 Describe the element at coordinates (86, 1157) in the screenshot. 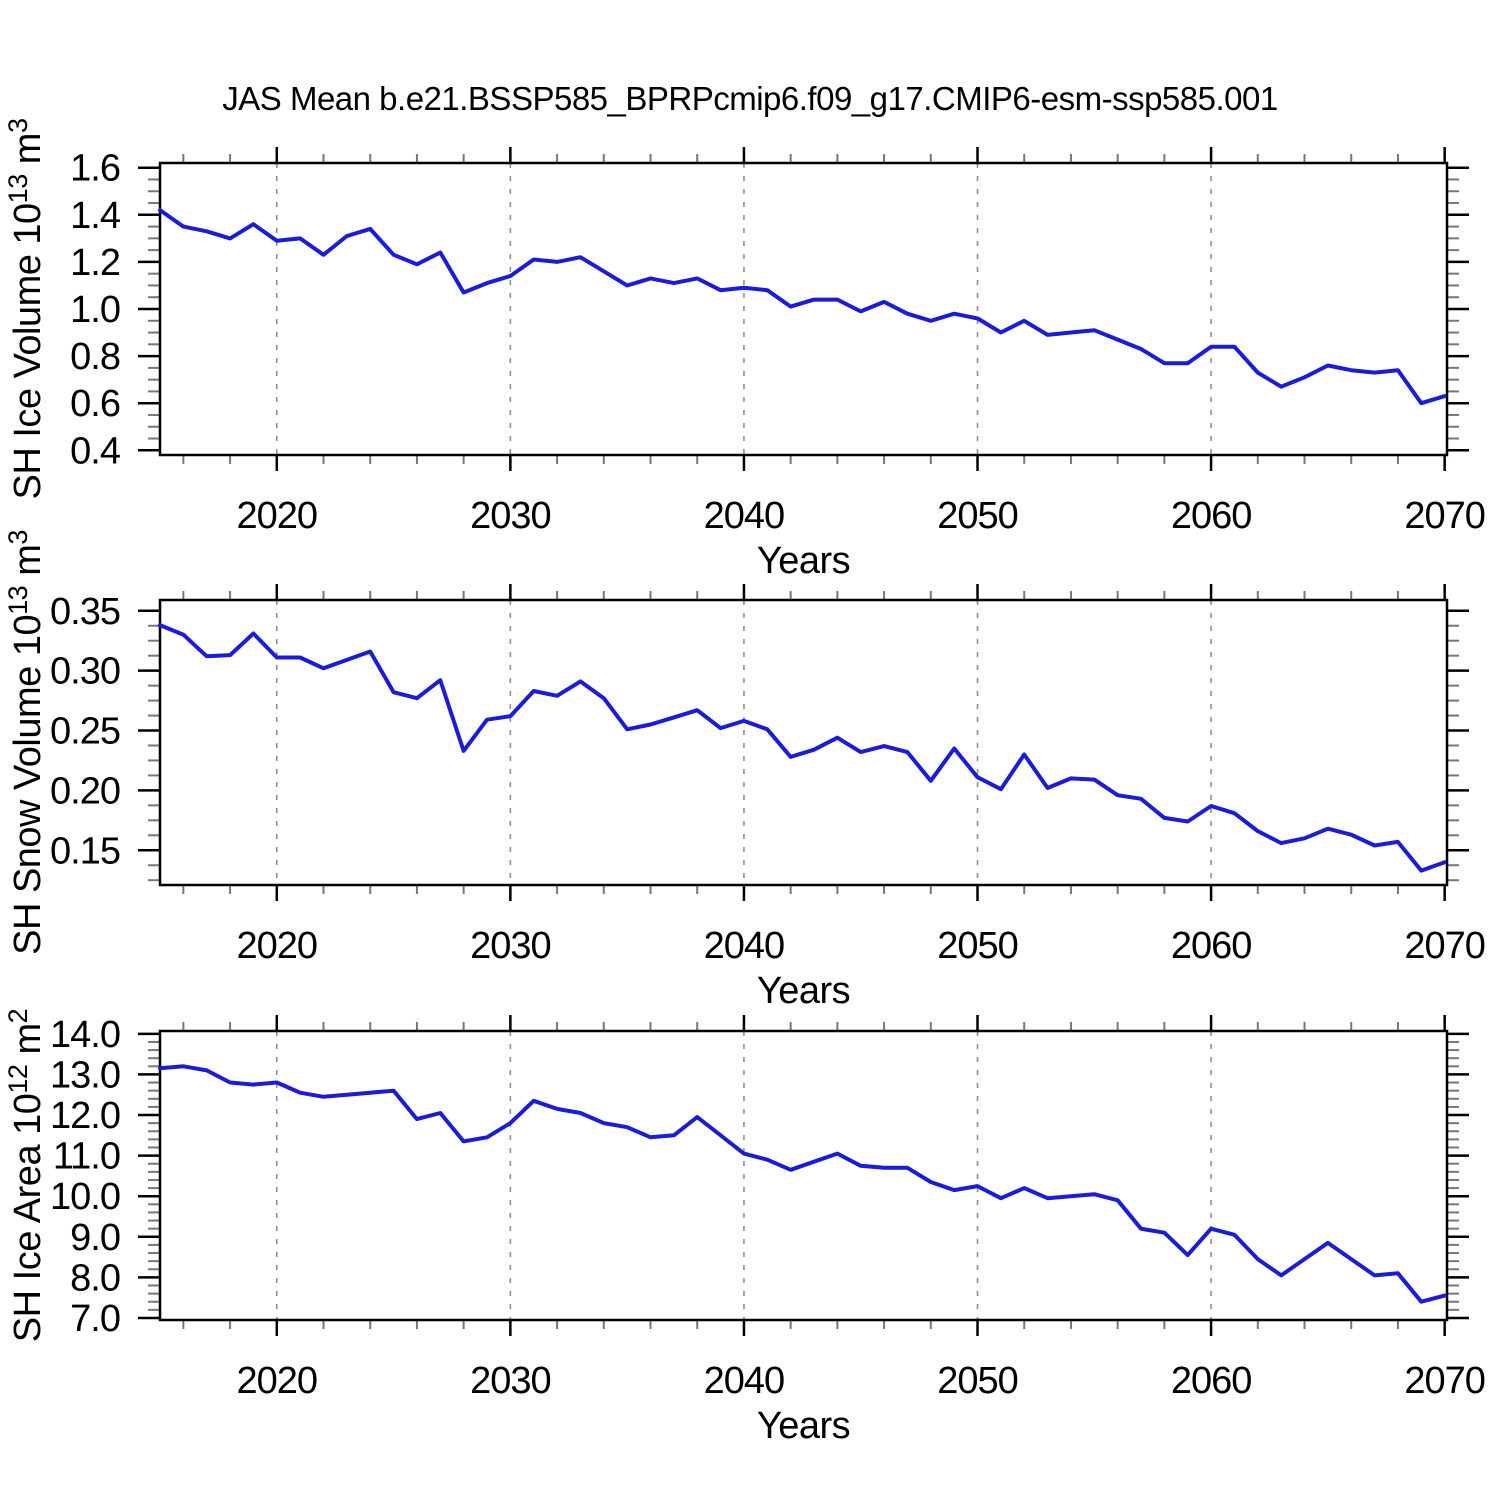

I see `y-tick-label-11.0: 11.0` at that location.